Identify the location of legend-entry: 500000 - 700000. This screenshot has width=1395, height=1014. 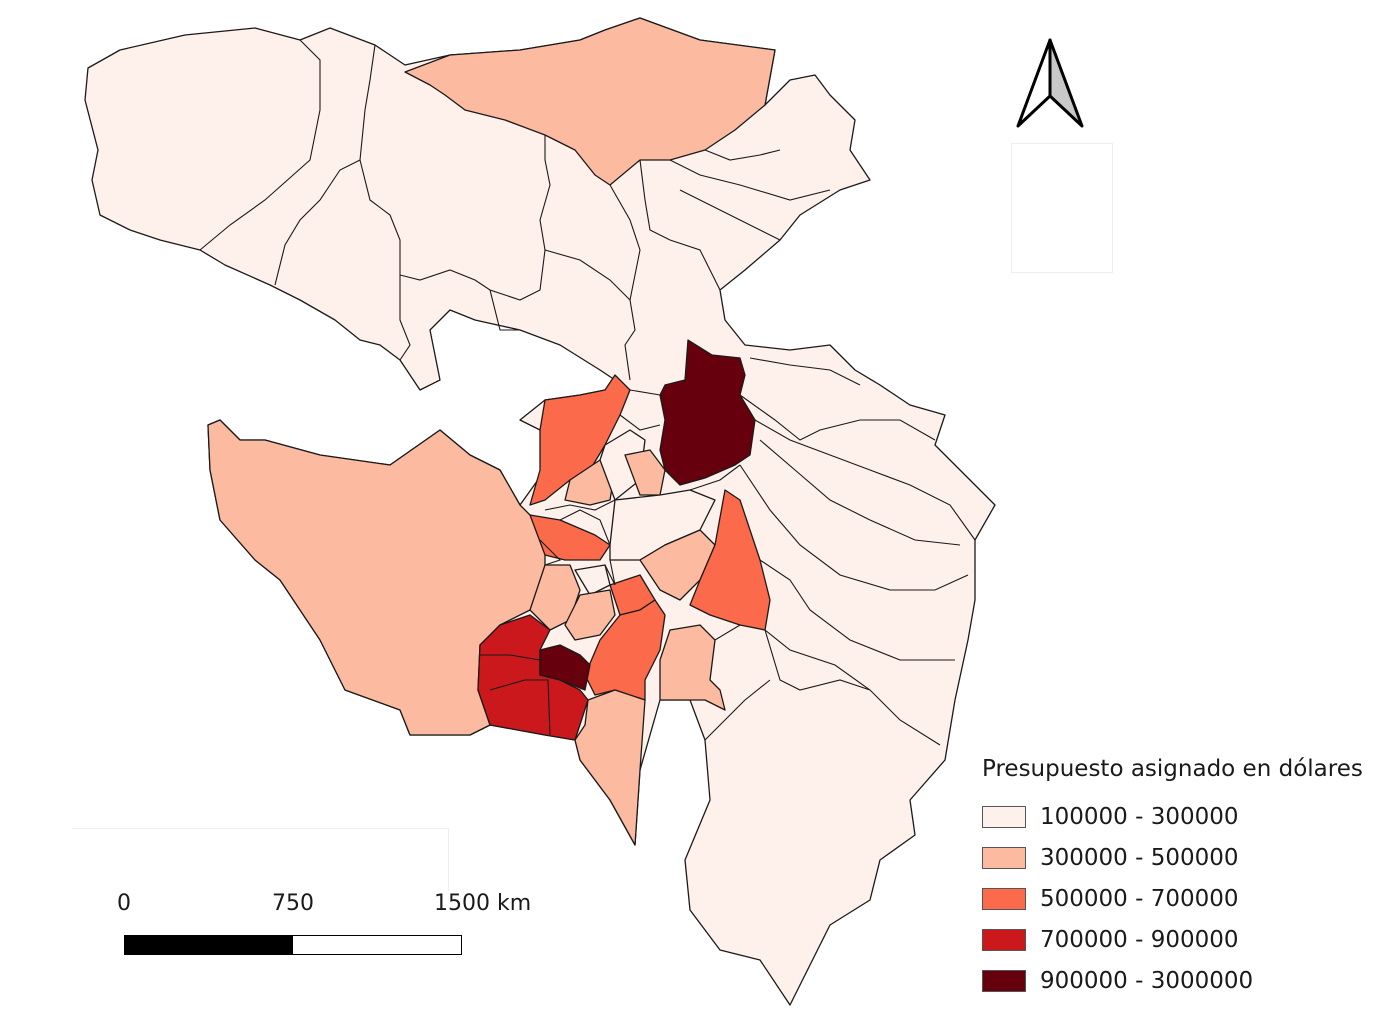
(1172, 898).